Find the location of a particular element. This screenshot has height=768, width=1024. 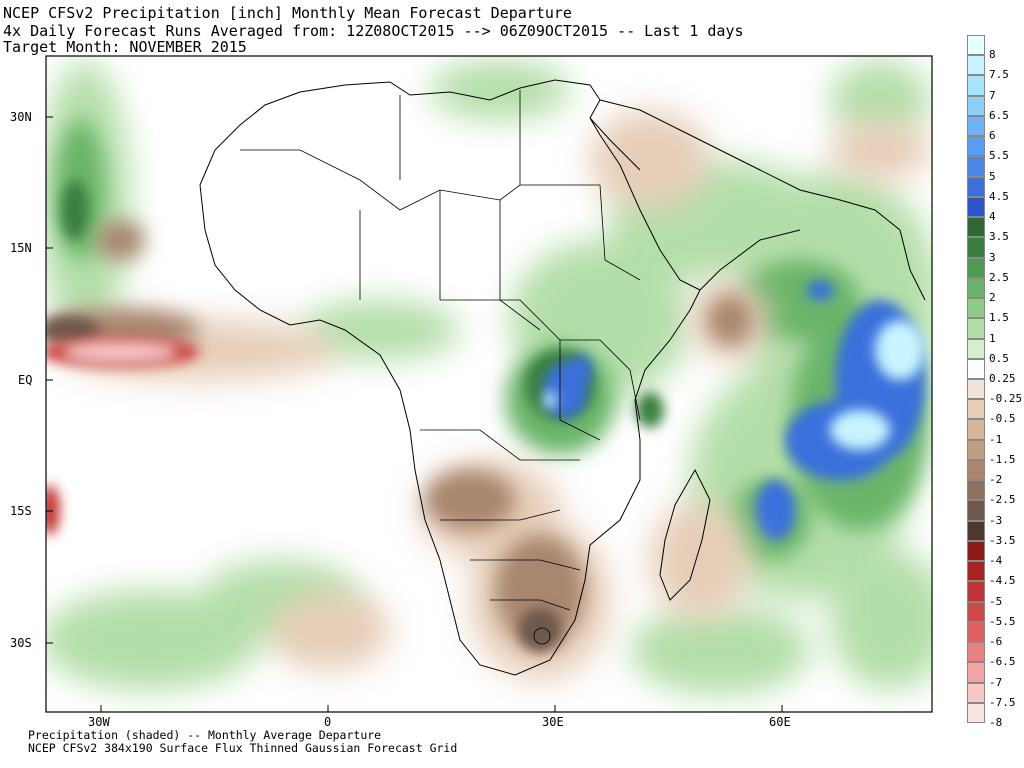

legend-label: 7 is located at coordinates (992, 95).